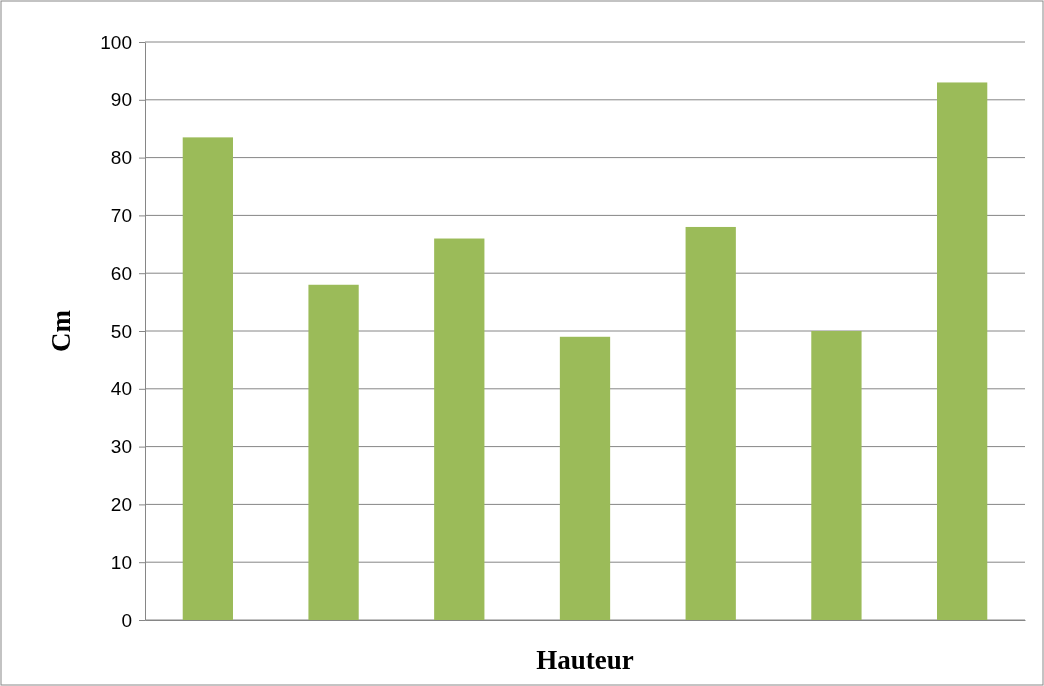 This screenshot has height=686, width=1044. What do you see at coordinates (121, 389) in the screenshot?
I see `y-tick-label: 40` at bounding box center [121, 389].